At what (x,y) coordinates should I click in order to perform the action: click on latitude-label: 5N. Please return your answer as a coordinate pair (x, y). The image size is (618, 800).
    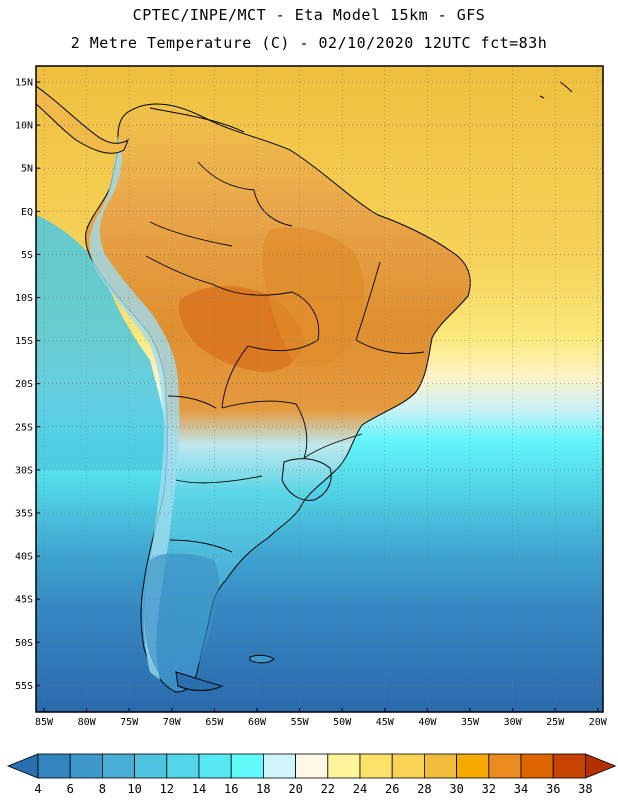
    Looking at the image, I should click on (27, 169).